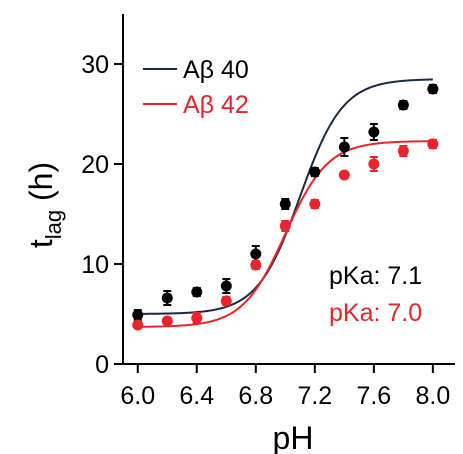  Describe the element at coordinates (375, 276) in the screenshot. I see `pka-label-abeta40: pKa: 7.1` at that location.